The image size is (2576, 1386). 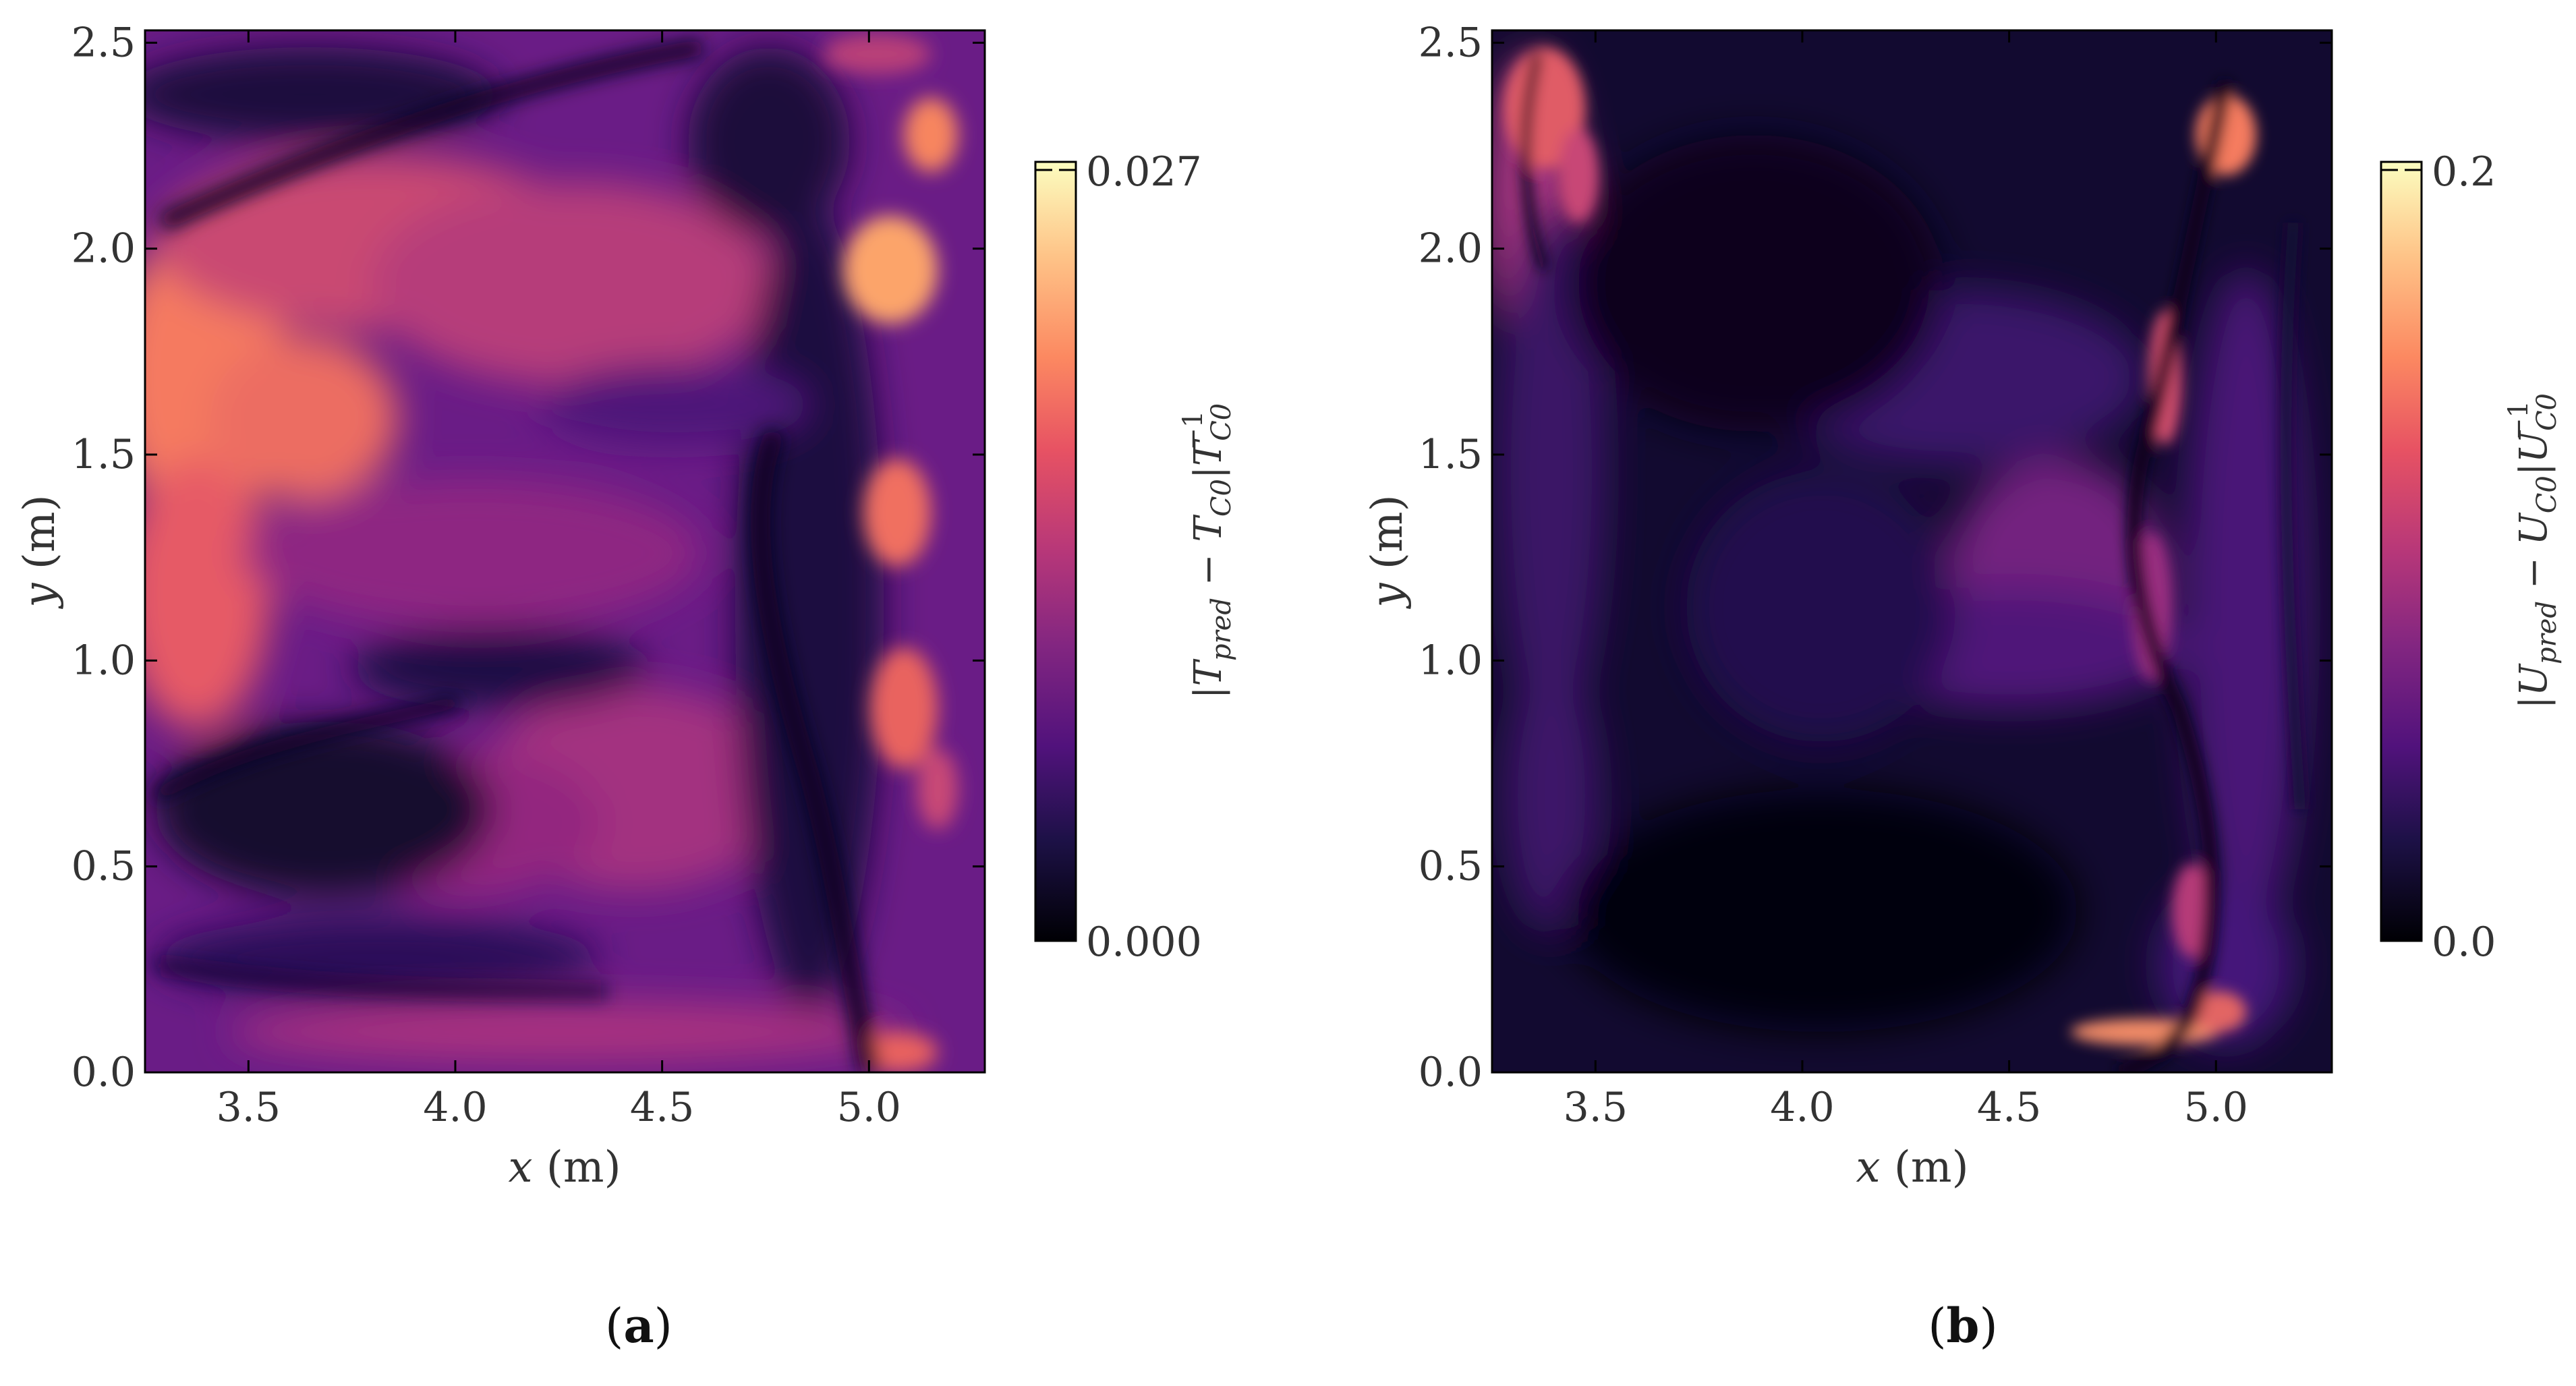 What do you see at coordinates (2464, 172) in the screenshot?
I see `colorbar-max-label-b: 0.2` at bounding box center [2464, 172].